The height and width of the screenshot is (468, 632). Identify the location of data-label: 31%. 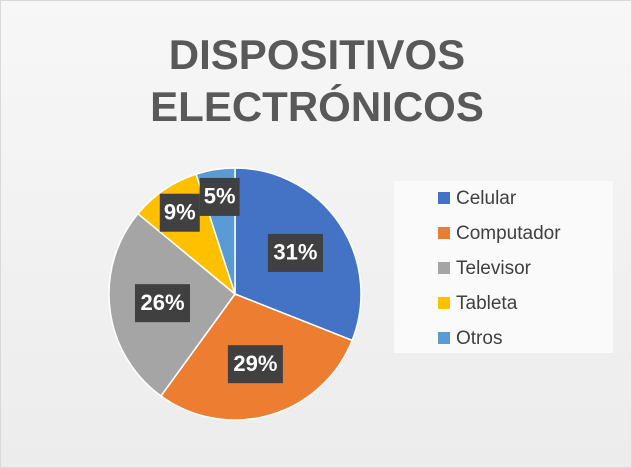
(295, 252).